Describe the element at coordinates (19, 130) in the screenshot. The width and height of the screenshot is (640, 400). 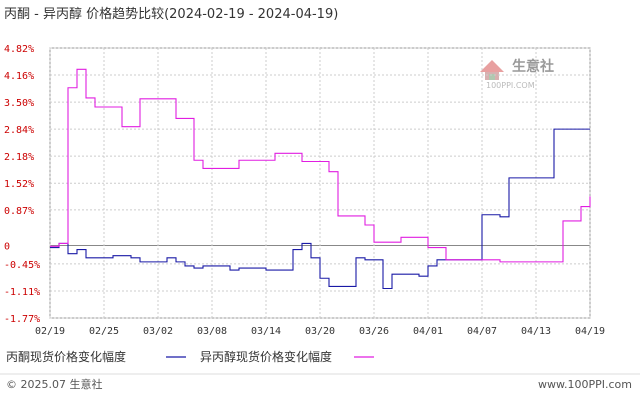
I see `y-tick-label: 2.84%` at that location.